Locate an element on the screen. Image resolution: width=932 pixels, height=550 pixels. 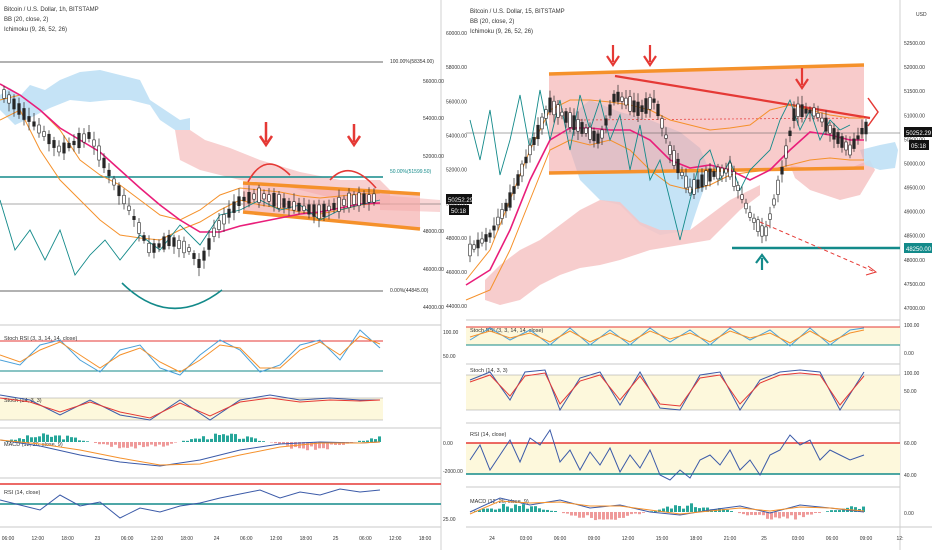
right-rsi-line is located at coordinates (667, 454).